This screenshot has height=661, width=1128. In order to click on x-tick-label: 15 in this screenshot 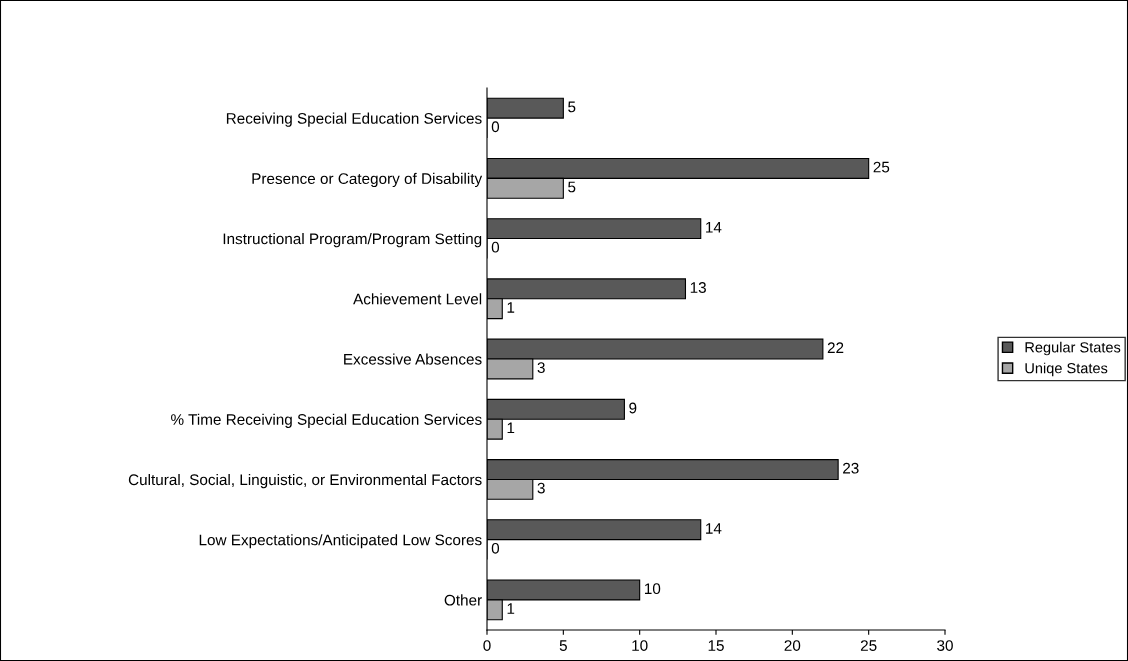, I will do `click(716, 645)`.